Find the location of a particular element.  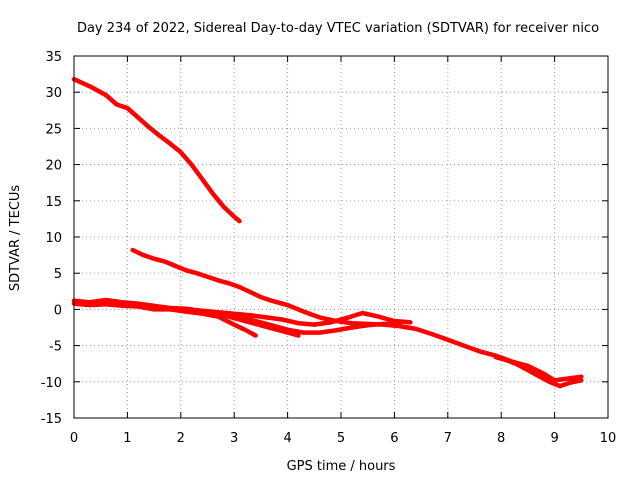

y-tick-label: 25 is located at coordinates (53, 129).